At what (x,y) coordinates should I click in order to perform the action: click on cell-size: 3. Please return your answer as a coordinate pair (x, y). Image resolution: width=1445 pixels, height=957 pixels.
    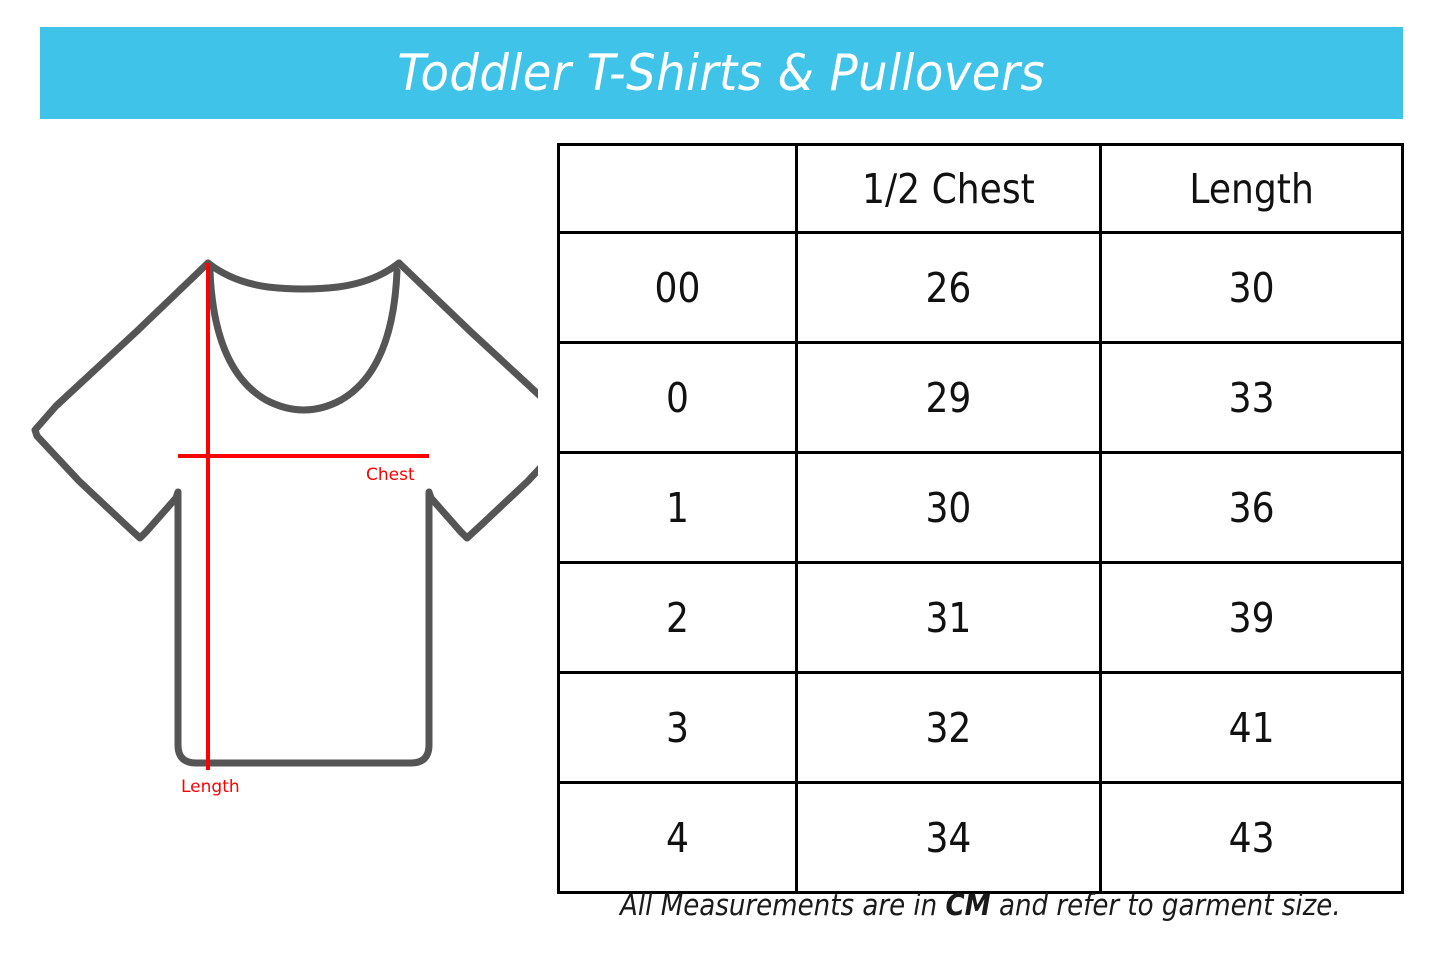
    Looking at the image, I should click on (677, 727).